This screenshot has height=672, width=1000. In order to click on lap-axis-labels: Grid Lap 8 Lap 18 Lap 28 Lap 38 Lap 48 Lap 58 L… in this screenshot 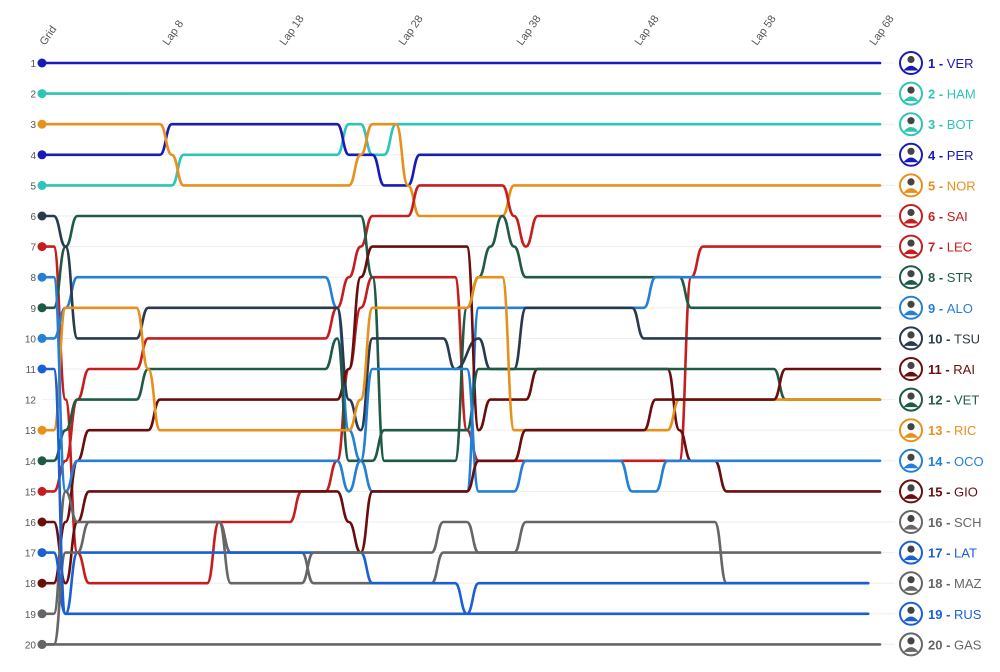, I will do `click(467, 30)`.